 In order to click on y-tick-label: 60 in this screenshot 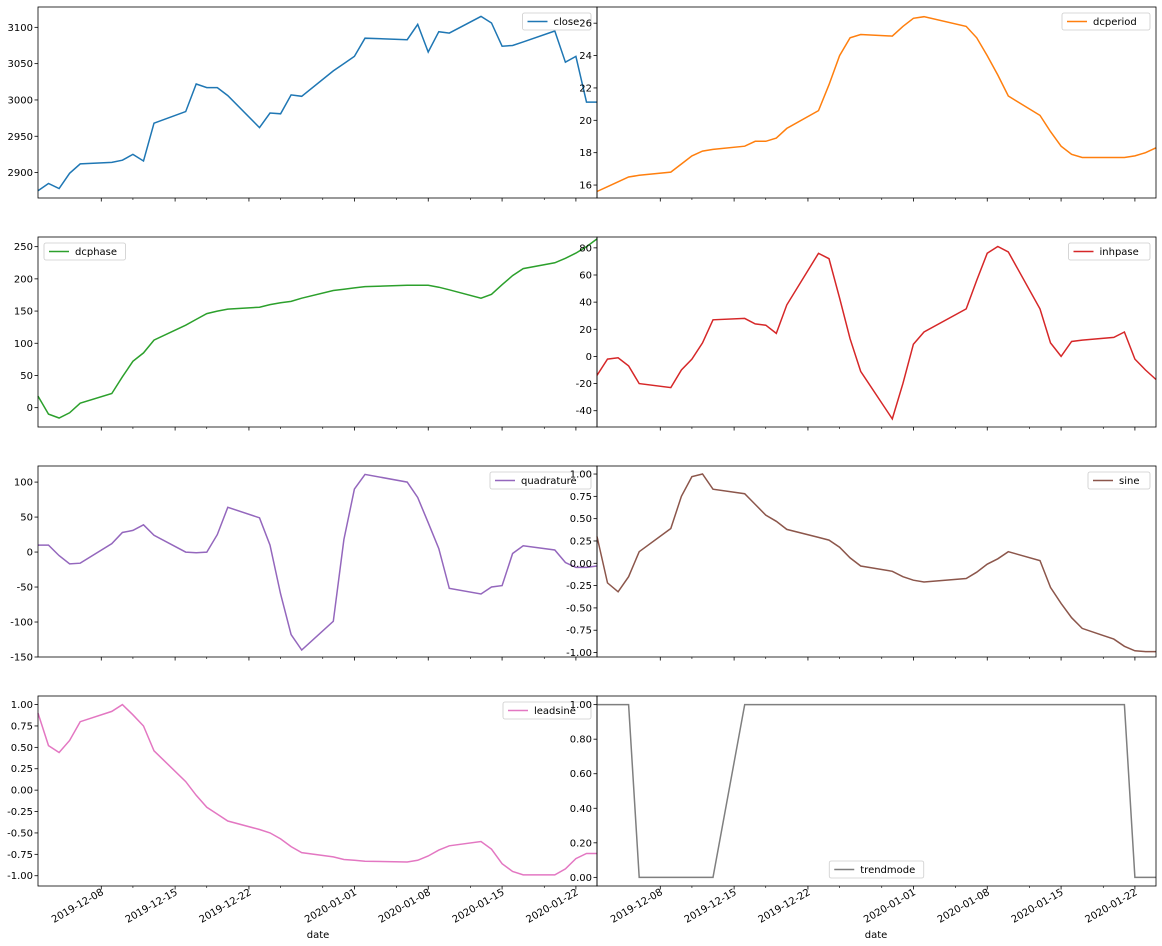, I will do `click(585, 276)`.